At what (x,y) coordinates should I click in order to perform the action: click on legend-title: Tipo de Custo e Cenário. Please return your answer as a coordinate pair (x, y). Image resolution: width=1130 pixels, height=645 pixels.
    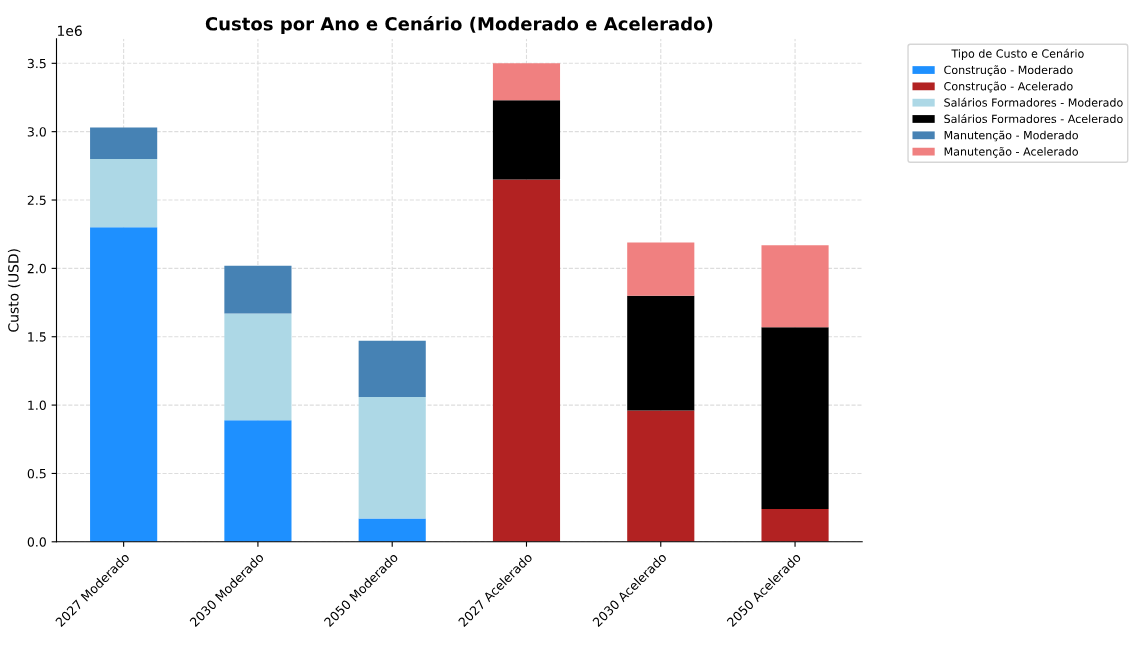
    Looking at the image, I should click on (1017, 54).